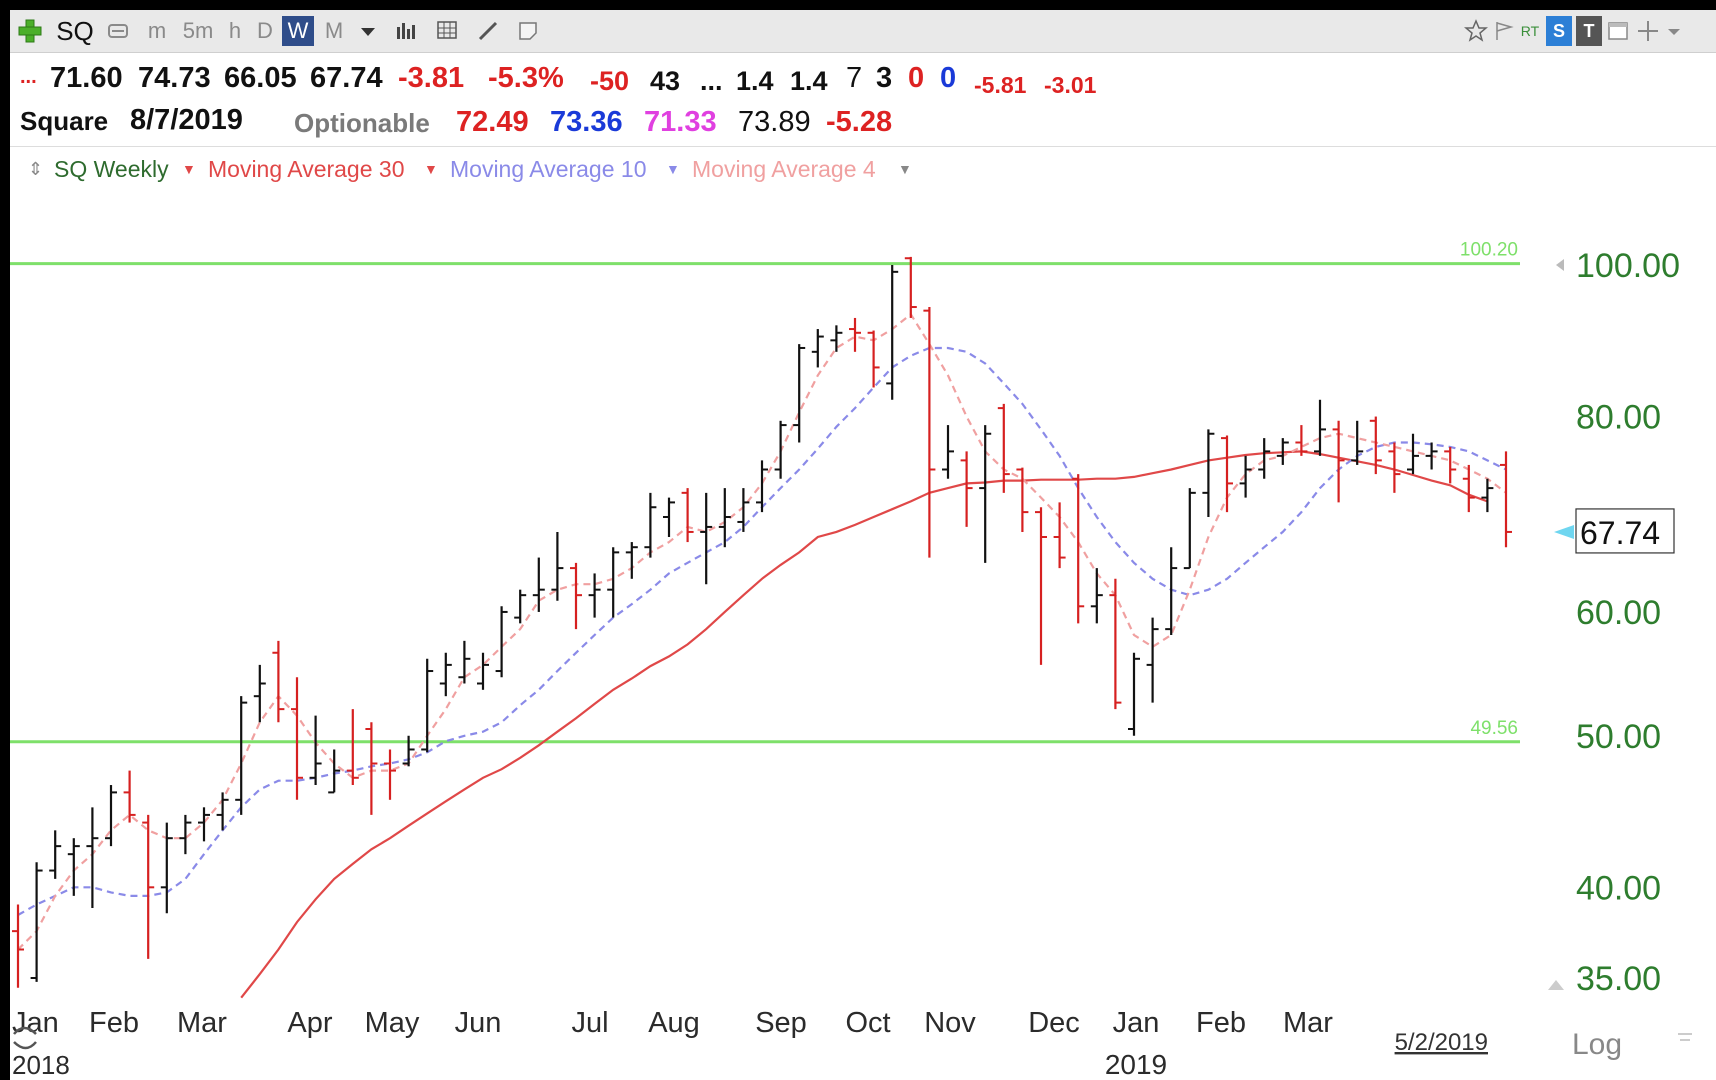 The width and height of the screenshot is (1716, 1080). I want to click on y-tick-label: 35.00, so click(1618, 979).